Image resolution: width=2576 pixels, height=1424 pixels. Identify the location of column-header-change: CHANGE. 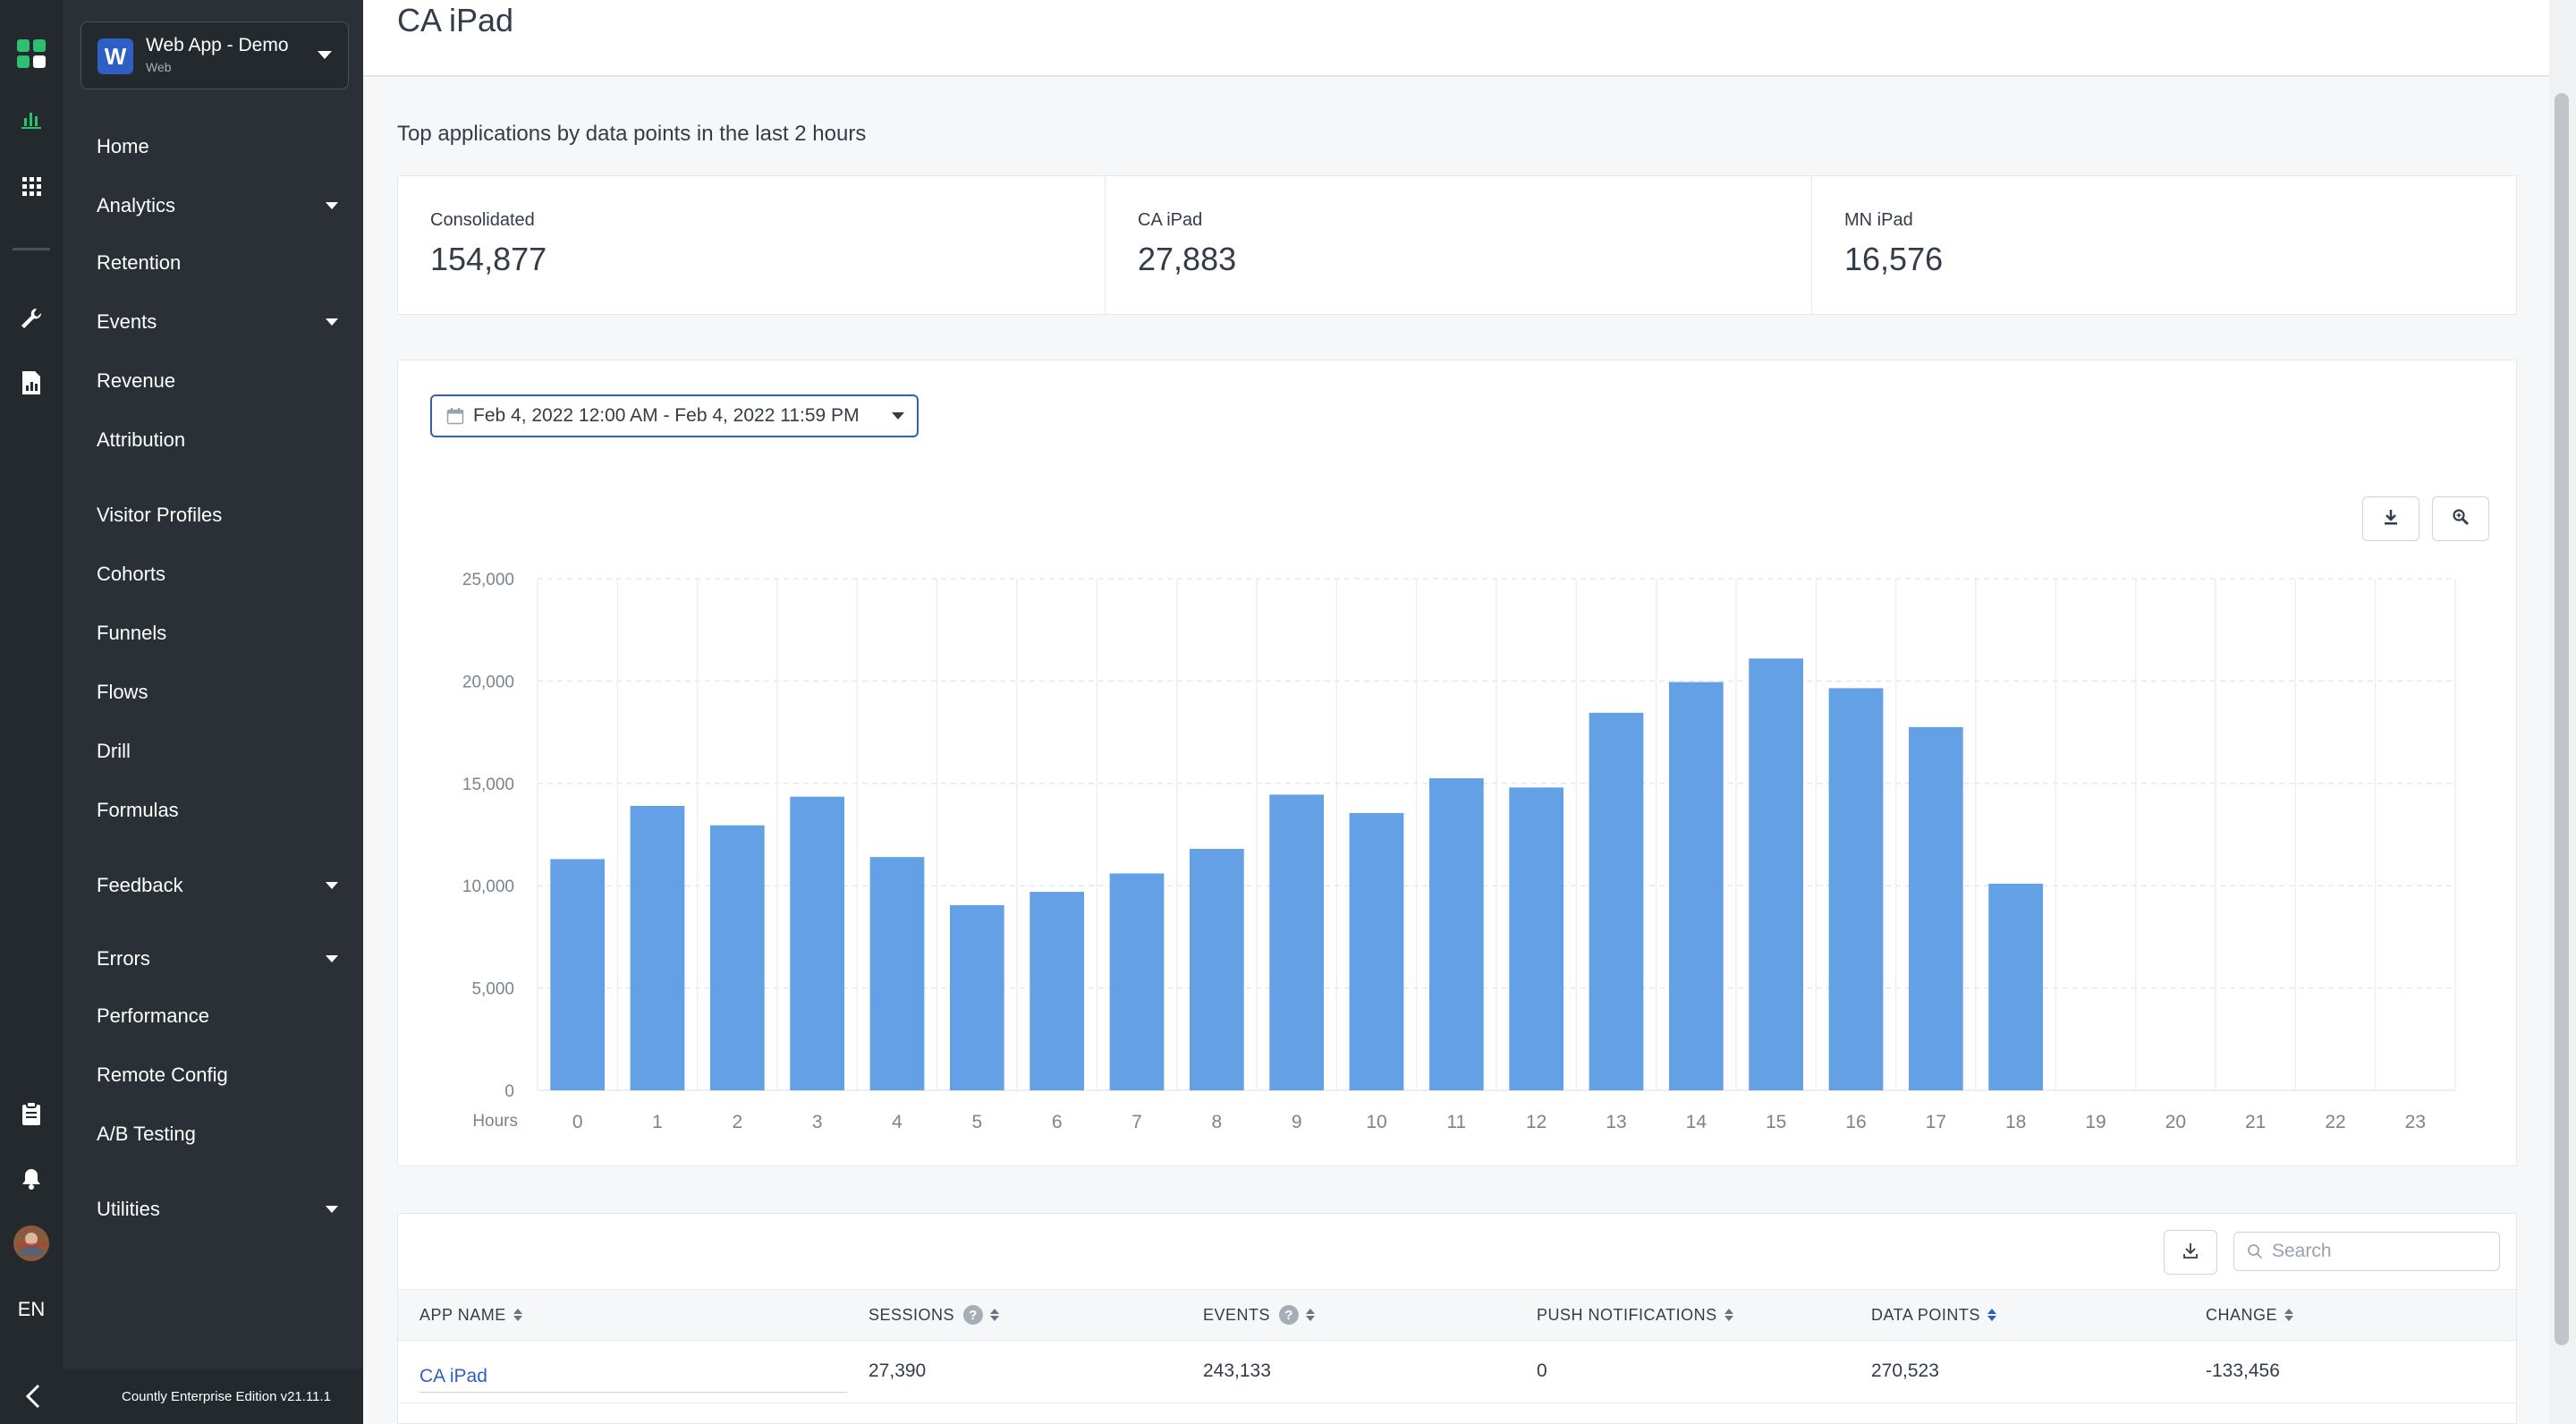
(2250, 1315).